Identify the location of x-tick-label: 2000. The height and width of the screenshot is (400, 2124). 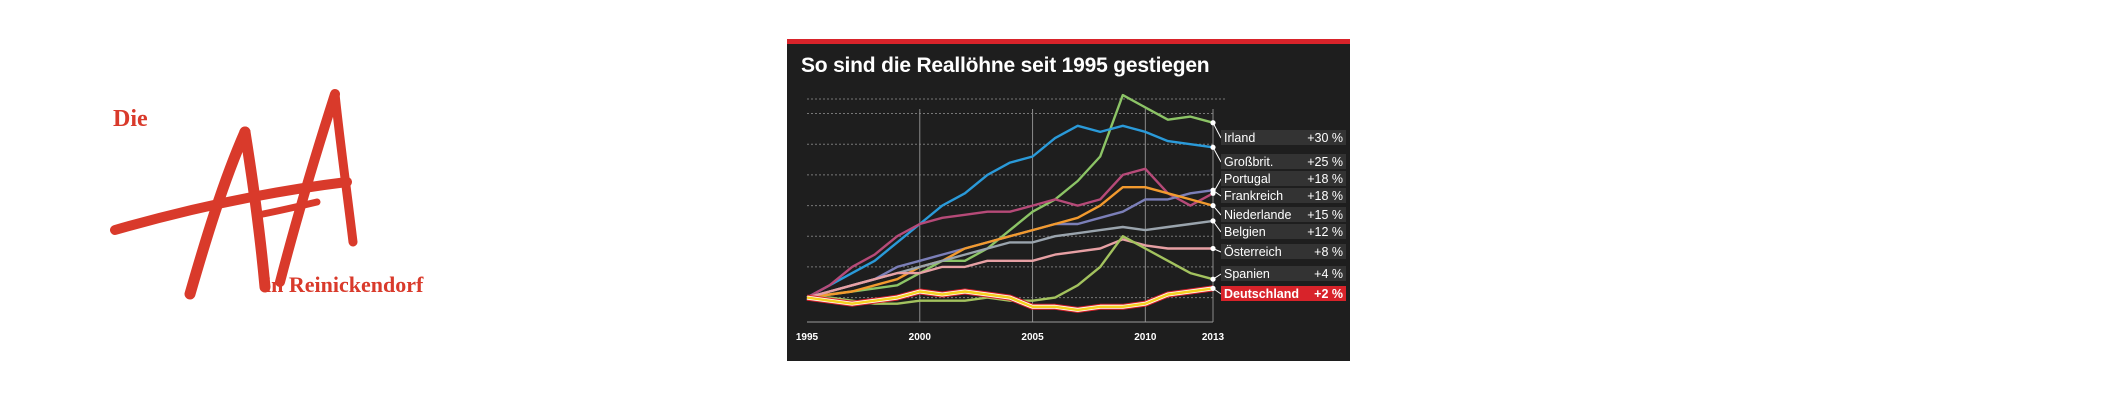
(920, 337).